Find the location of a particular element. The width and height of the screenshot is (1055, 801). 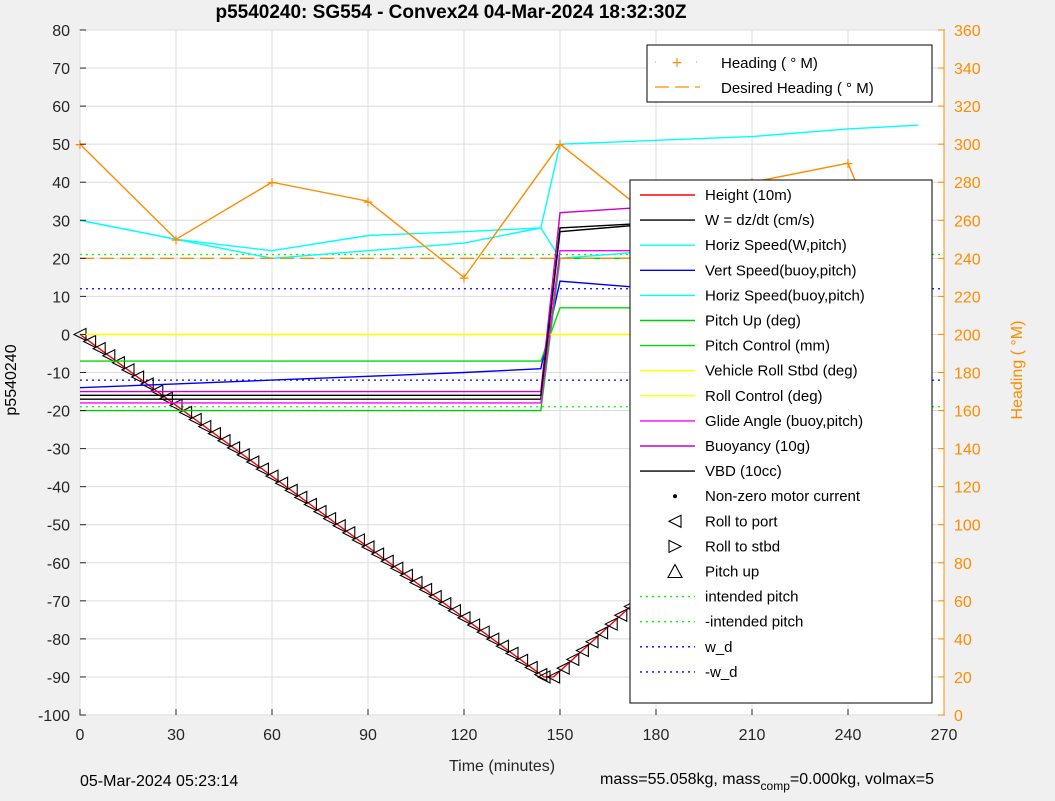

left-y-tick-label: -30 is located at coordinates (58, 450).